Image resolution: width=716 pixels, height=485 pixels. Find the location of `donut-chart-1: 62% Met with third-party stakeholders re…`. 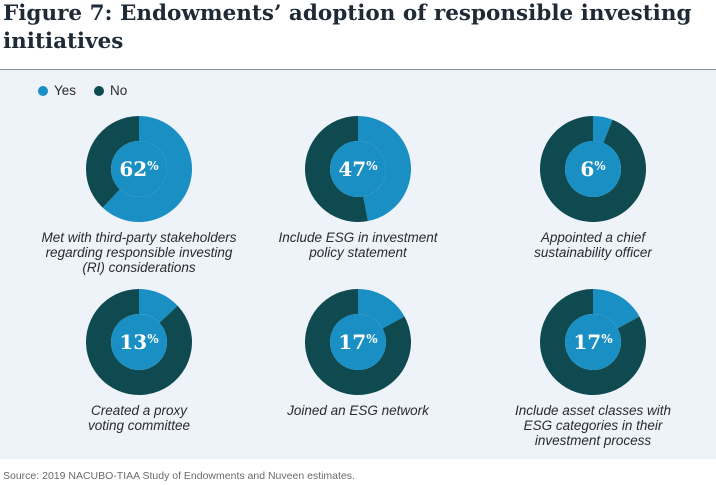

donut-chart-1: 62% Met with third-party stakeholders re… is located at coordinates (139, 194).